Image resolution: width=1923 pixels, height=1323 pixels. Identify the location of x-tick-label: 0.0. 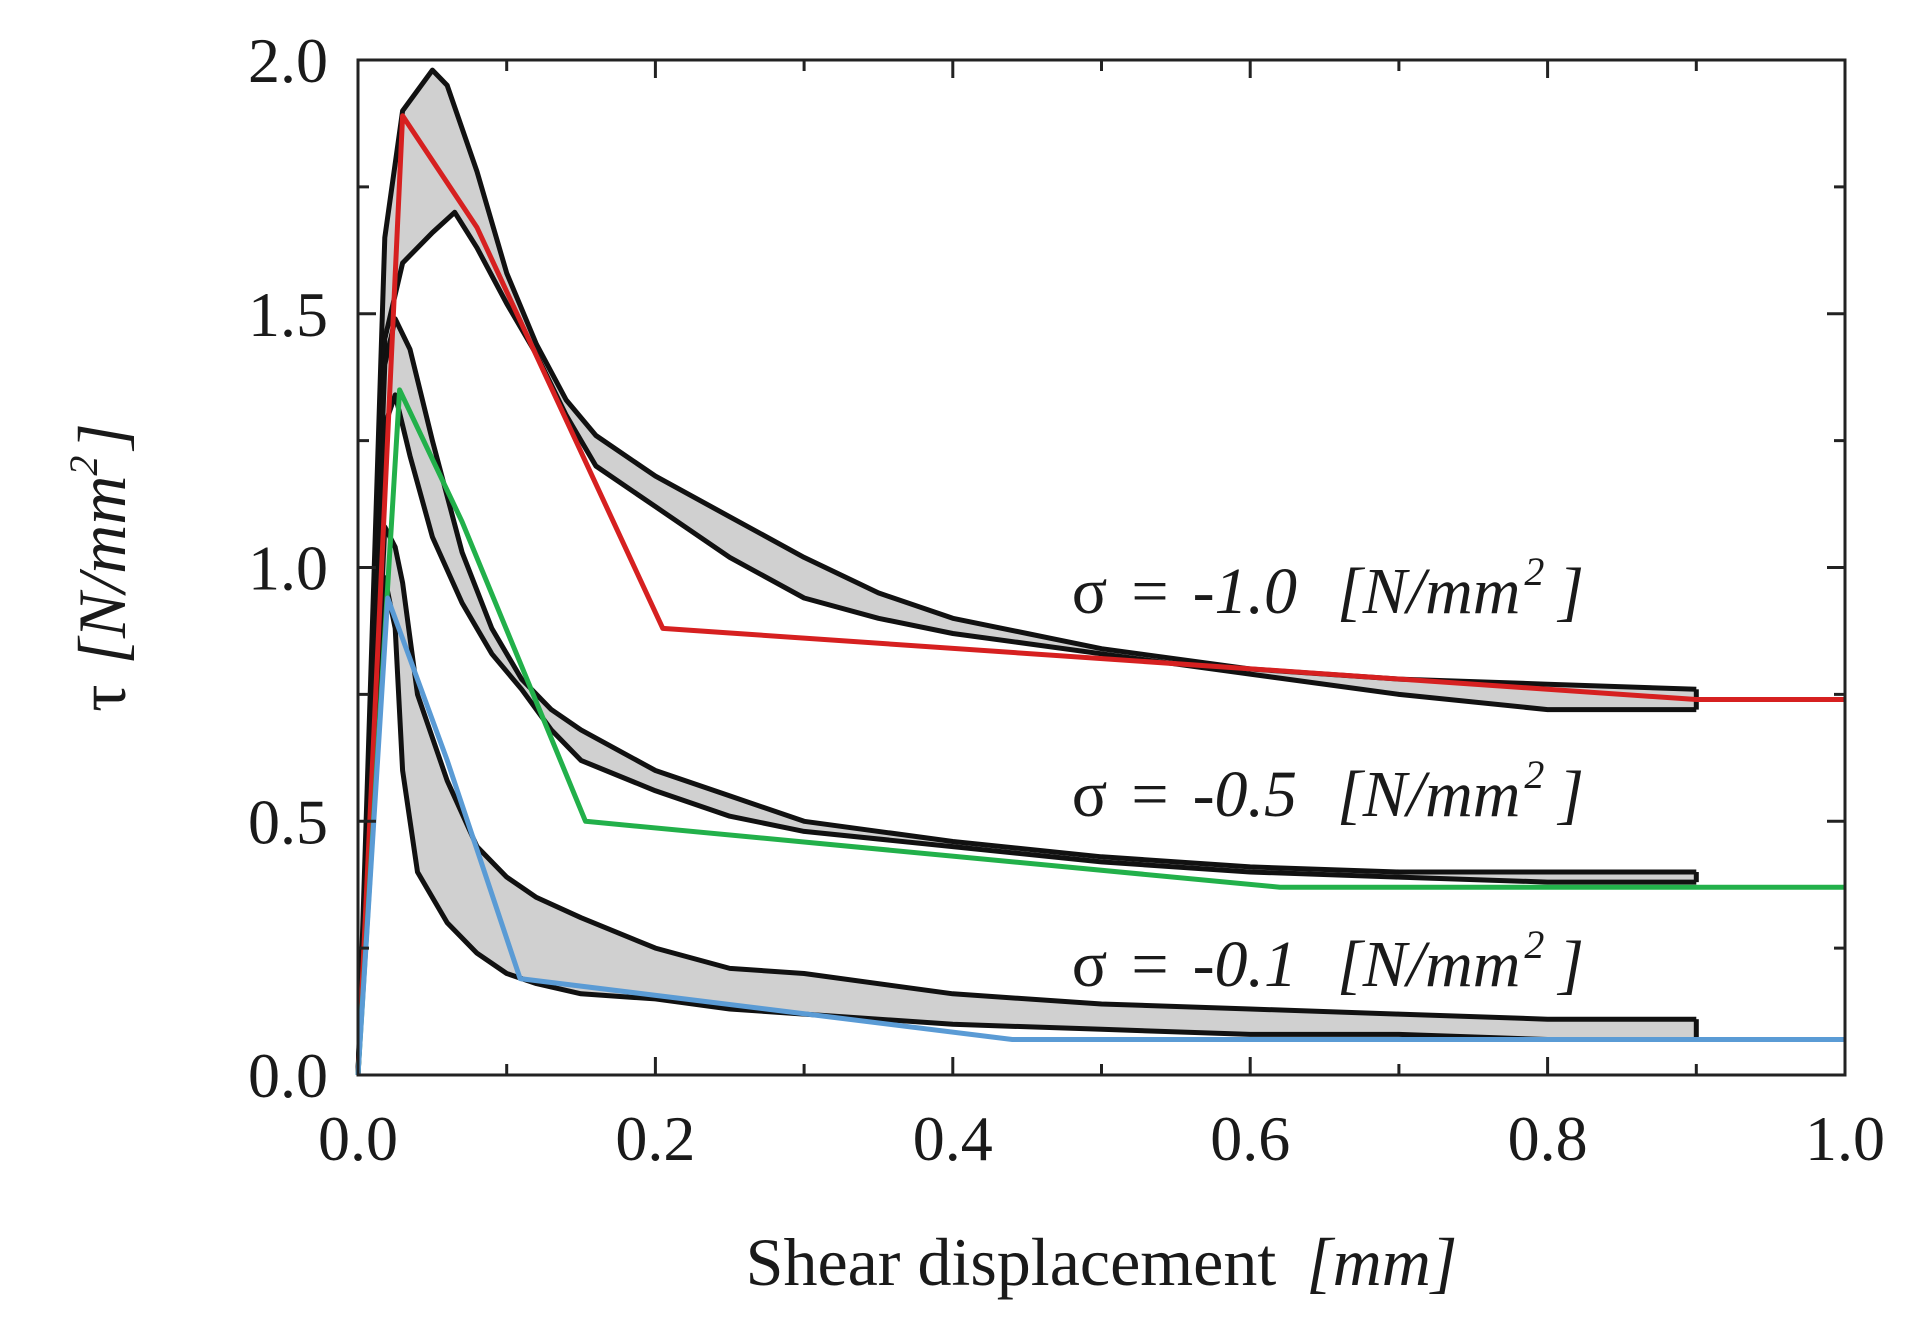
(358, 1138).